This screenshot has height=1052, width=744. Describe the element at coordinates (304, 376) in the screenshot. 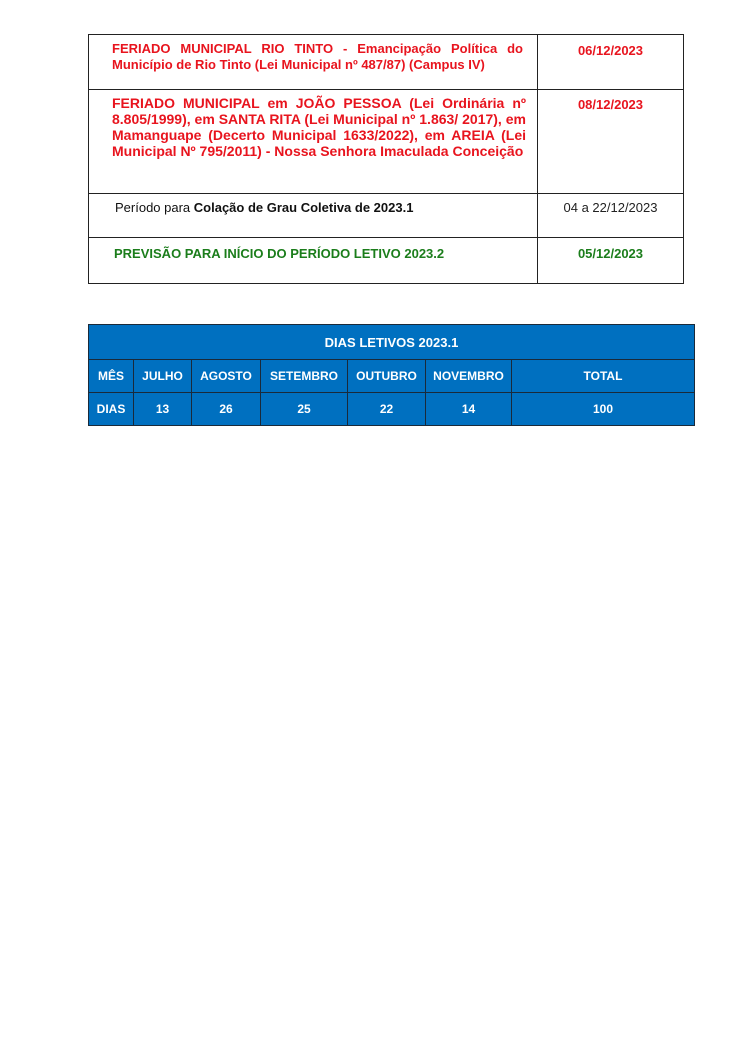

I see `header-cell: SETEMBRO` at that location.